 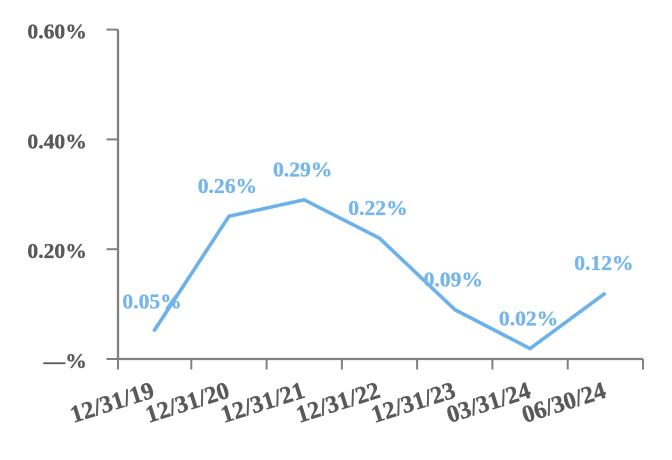 I want to click on svg-text: 0.09%, so click(x=453, y=279).